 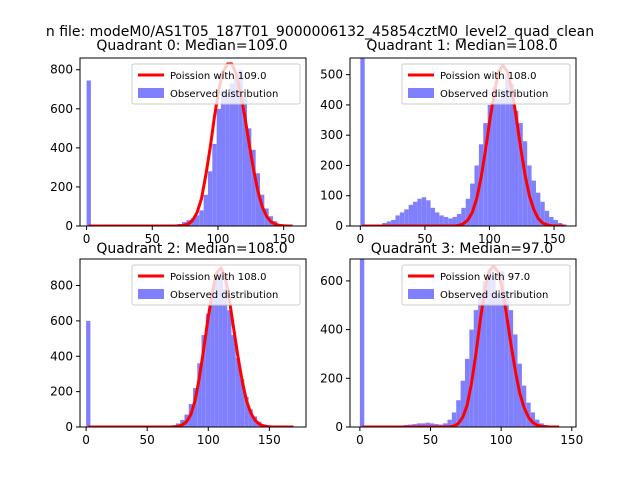 What do you see at coordinates (61, 187) in the screenshot?
I see `quadrant-0-y-tick-label: 200` at bounding box center [61, 187].